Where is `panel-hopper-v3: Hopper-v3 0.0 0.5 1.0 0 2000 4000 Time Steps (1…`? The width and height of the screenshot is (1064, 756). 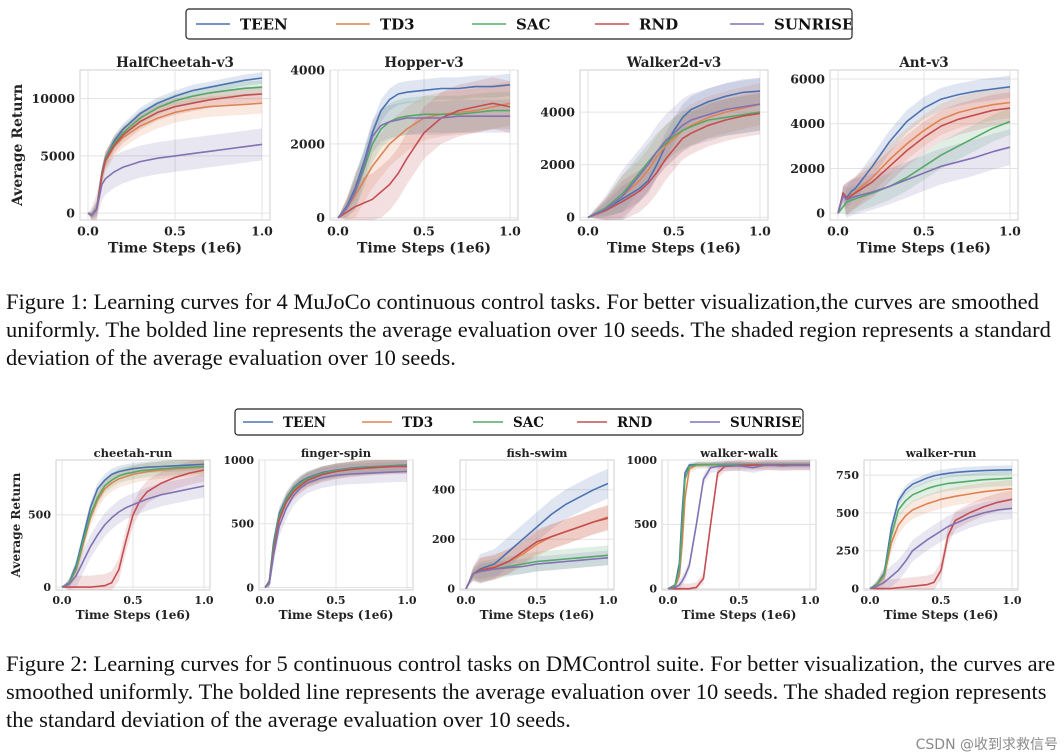 panel-hopper-v3: Hopper-v3 0.0 0.5 1.0 0 2000 4000 Time Steps (1… is located at coordinates (405, 156).